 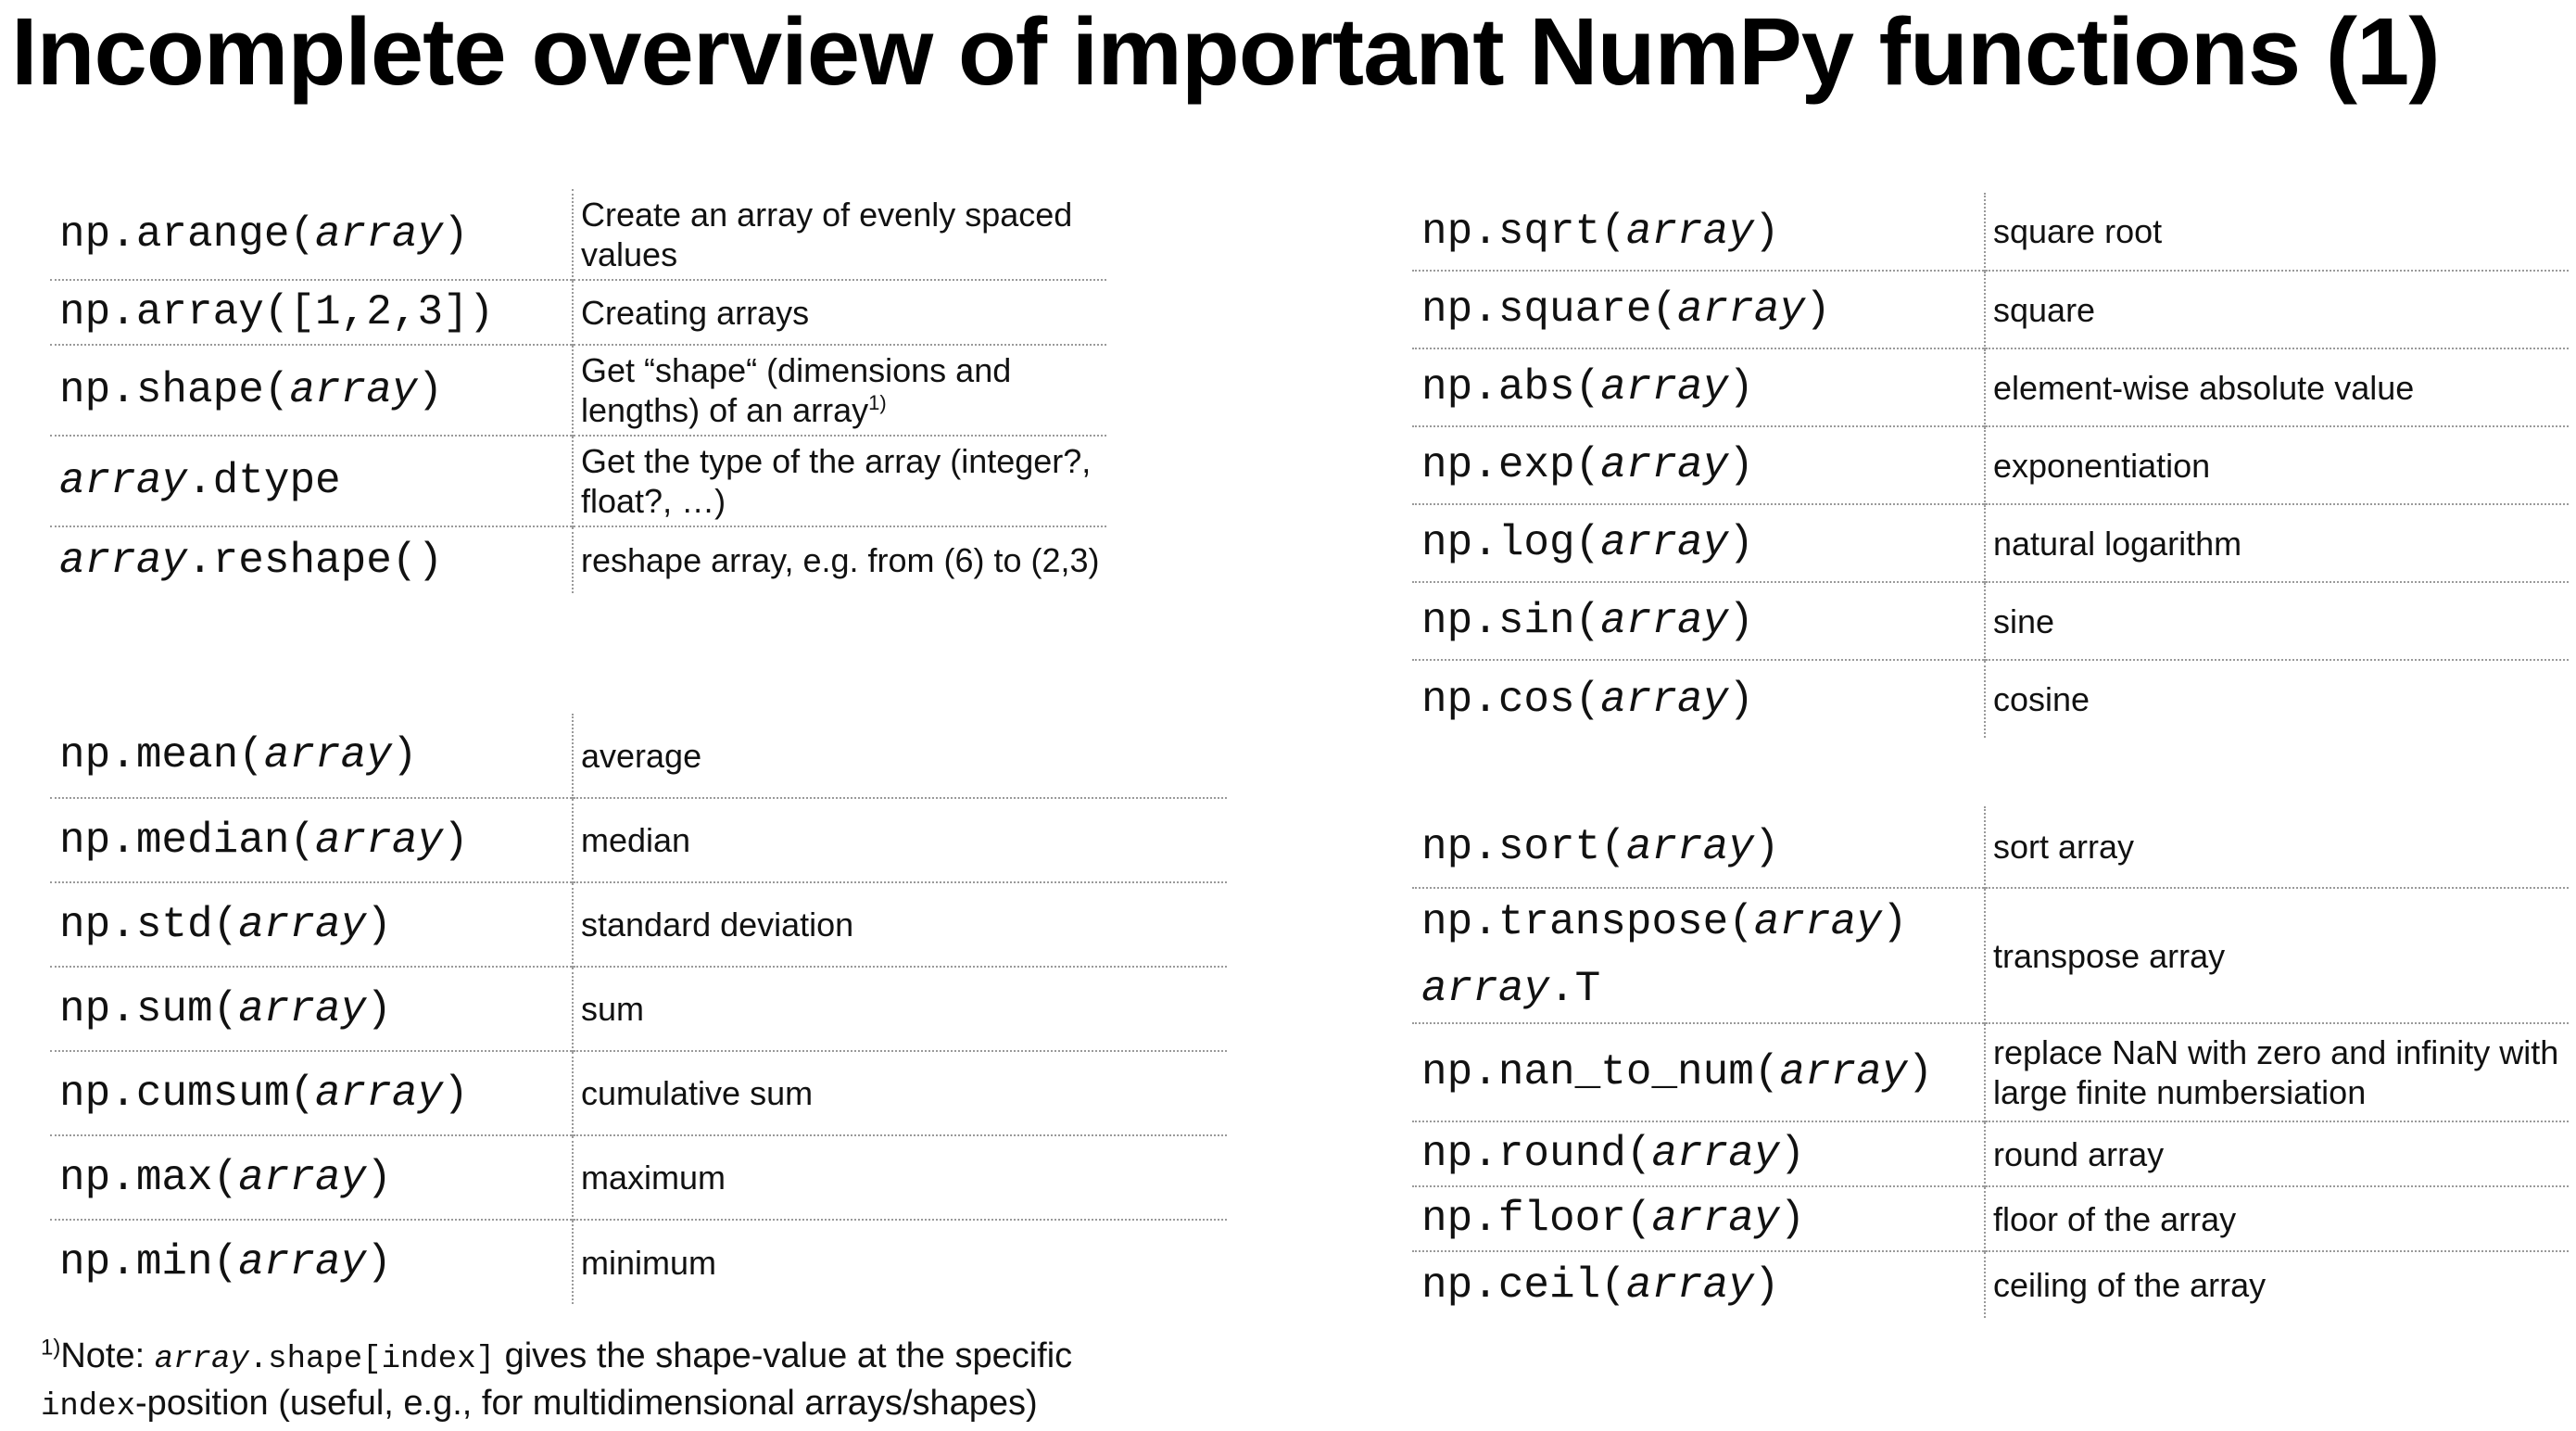 I want to click on function-signature: np.max(array), so click(x=311, y=1177).